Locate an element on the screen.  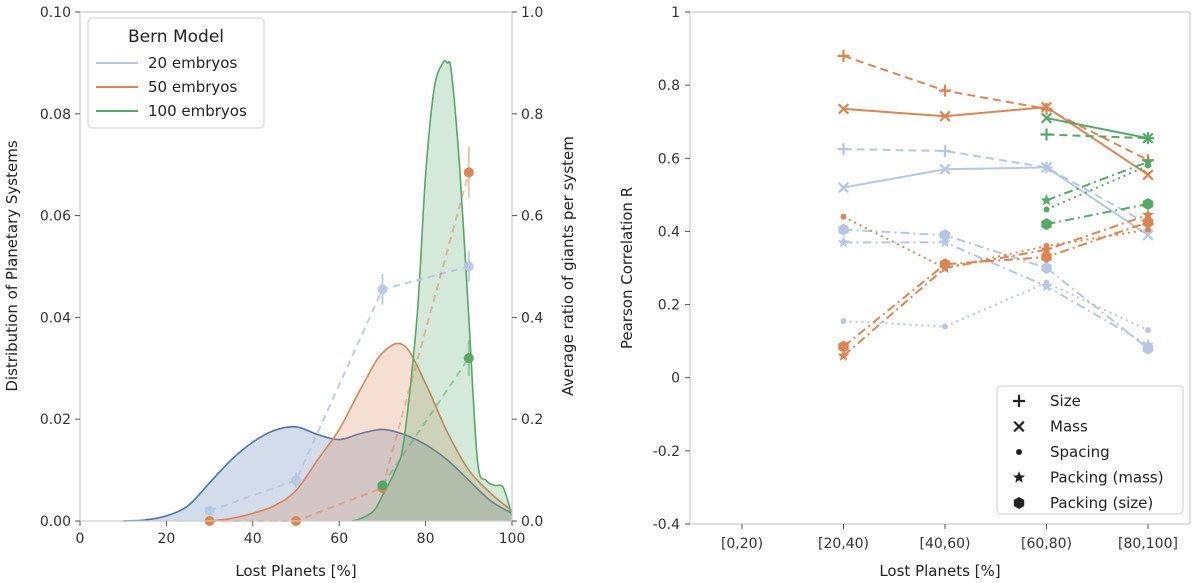
right-x-ticks: [0,20) [20,40) [40,60) [60,80) [80,100] is located at coordinates (949, 538).